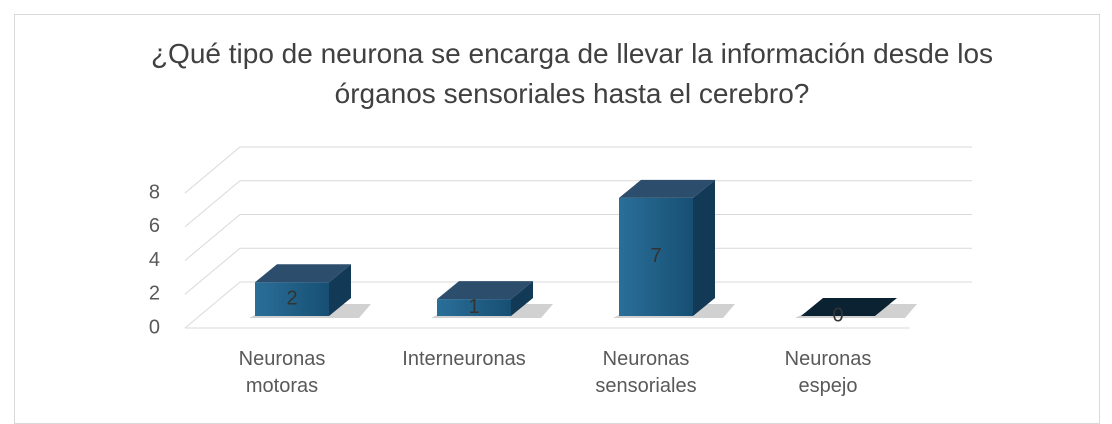  Describe the element at coordinates (828, 372) in the screenshot. I see `x-tick-label: Neuronas espejo` at that location.